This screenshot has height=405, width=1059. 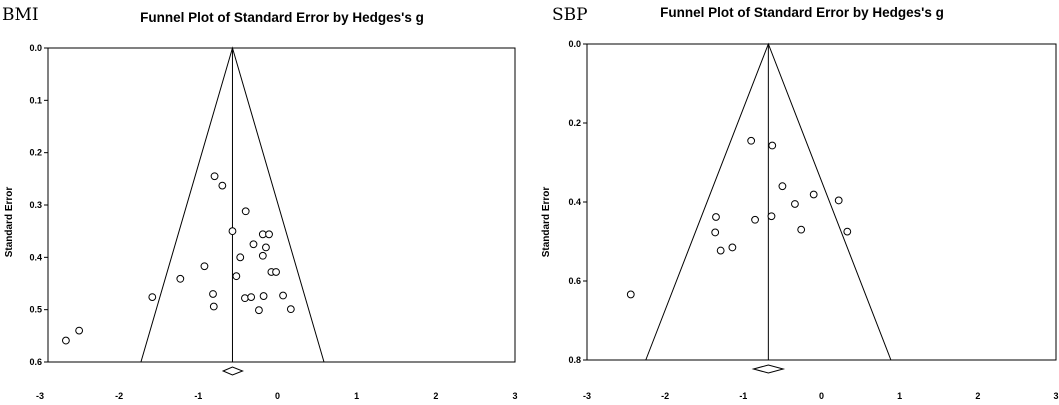 What do you see at coordinates (587, 396) in the screenshot?
I see `sbp-x-tick-label: -3` at bounding box center [587, 396].